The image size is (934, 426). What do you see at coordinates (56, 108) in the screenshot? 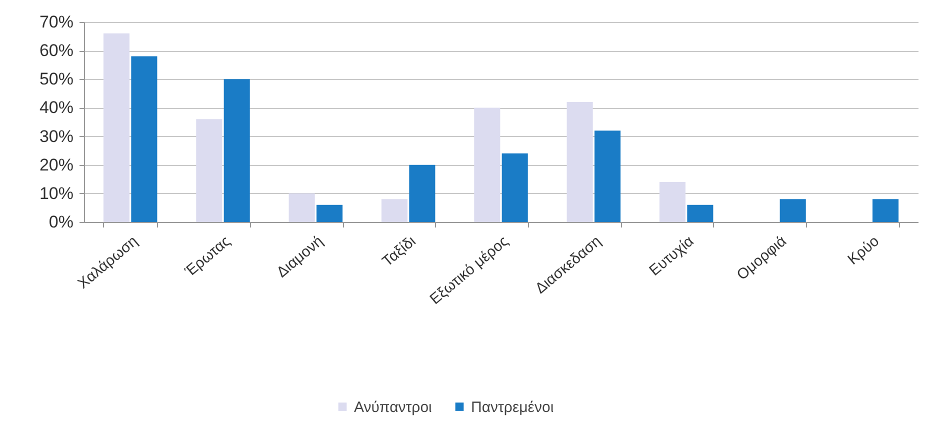
I see `y-tick-label: 40%` at bounding box center [56, 108].